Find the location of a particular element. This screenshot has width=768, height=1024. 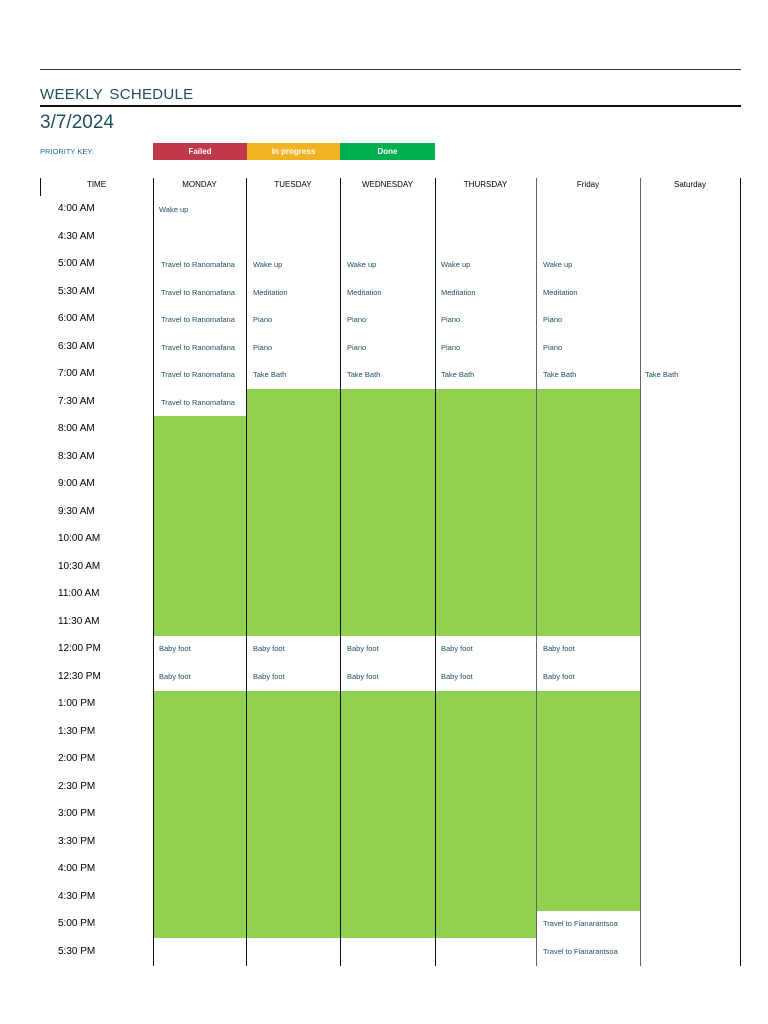

time-label: 7:30 AM is located at coordinates (76, 401).